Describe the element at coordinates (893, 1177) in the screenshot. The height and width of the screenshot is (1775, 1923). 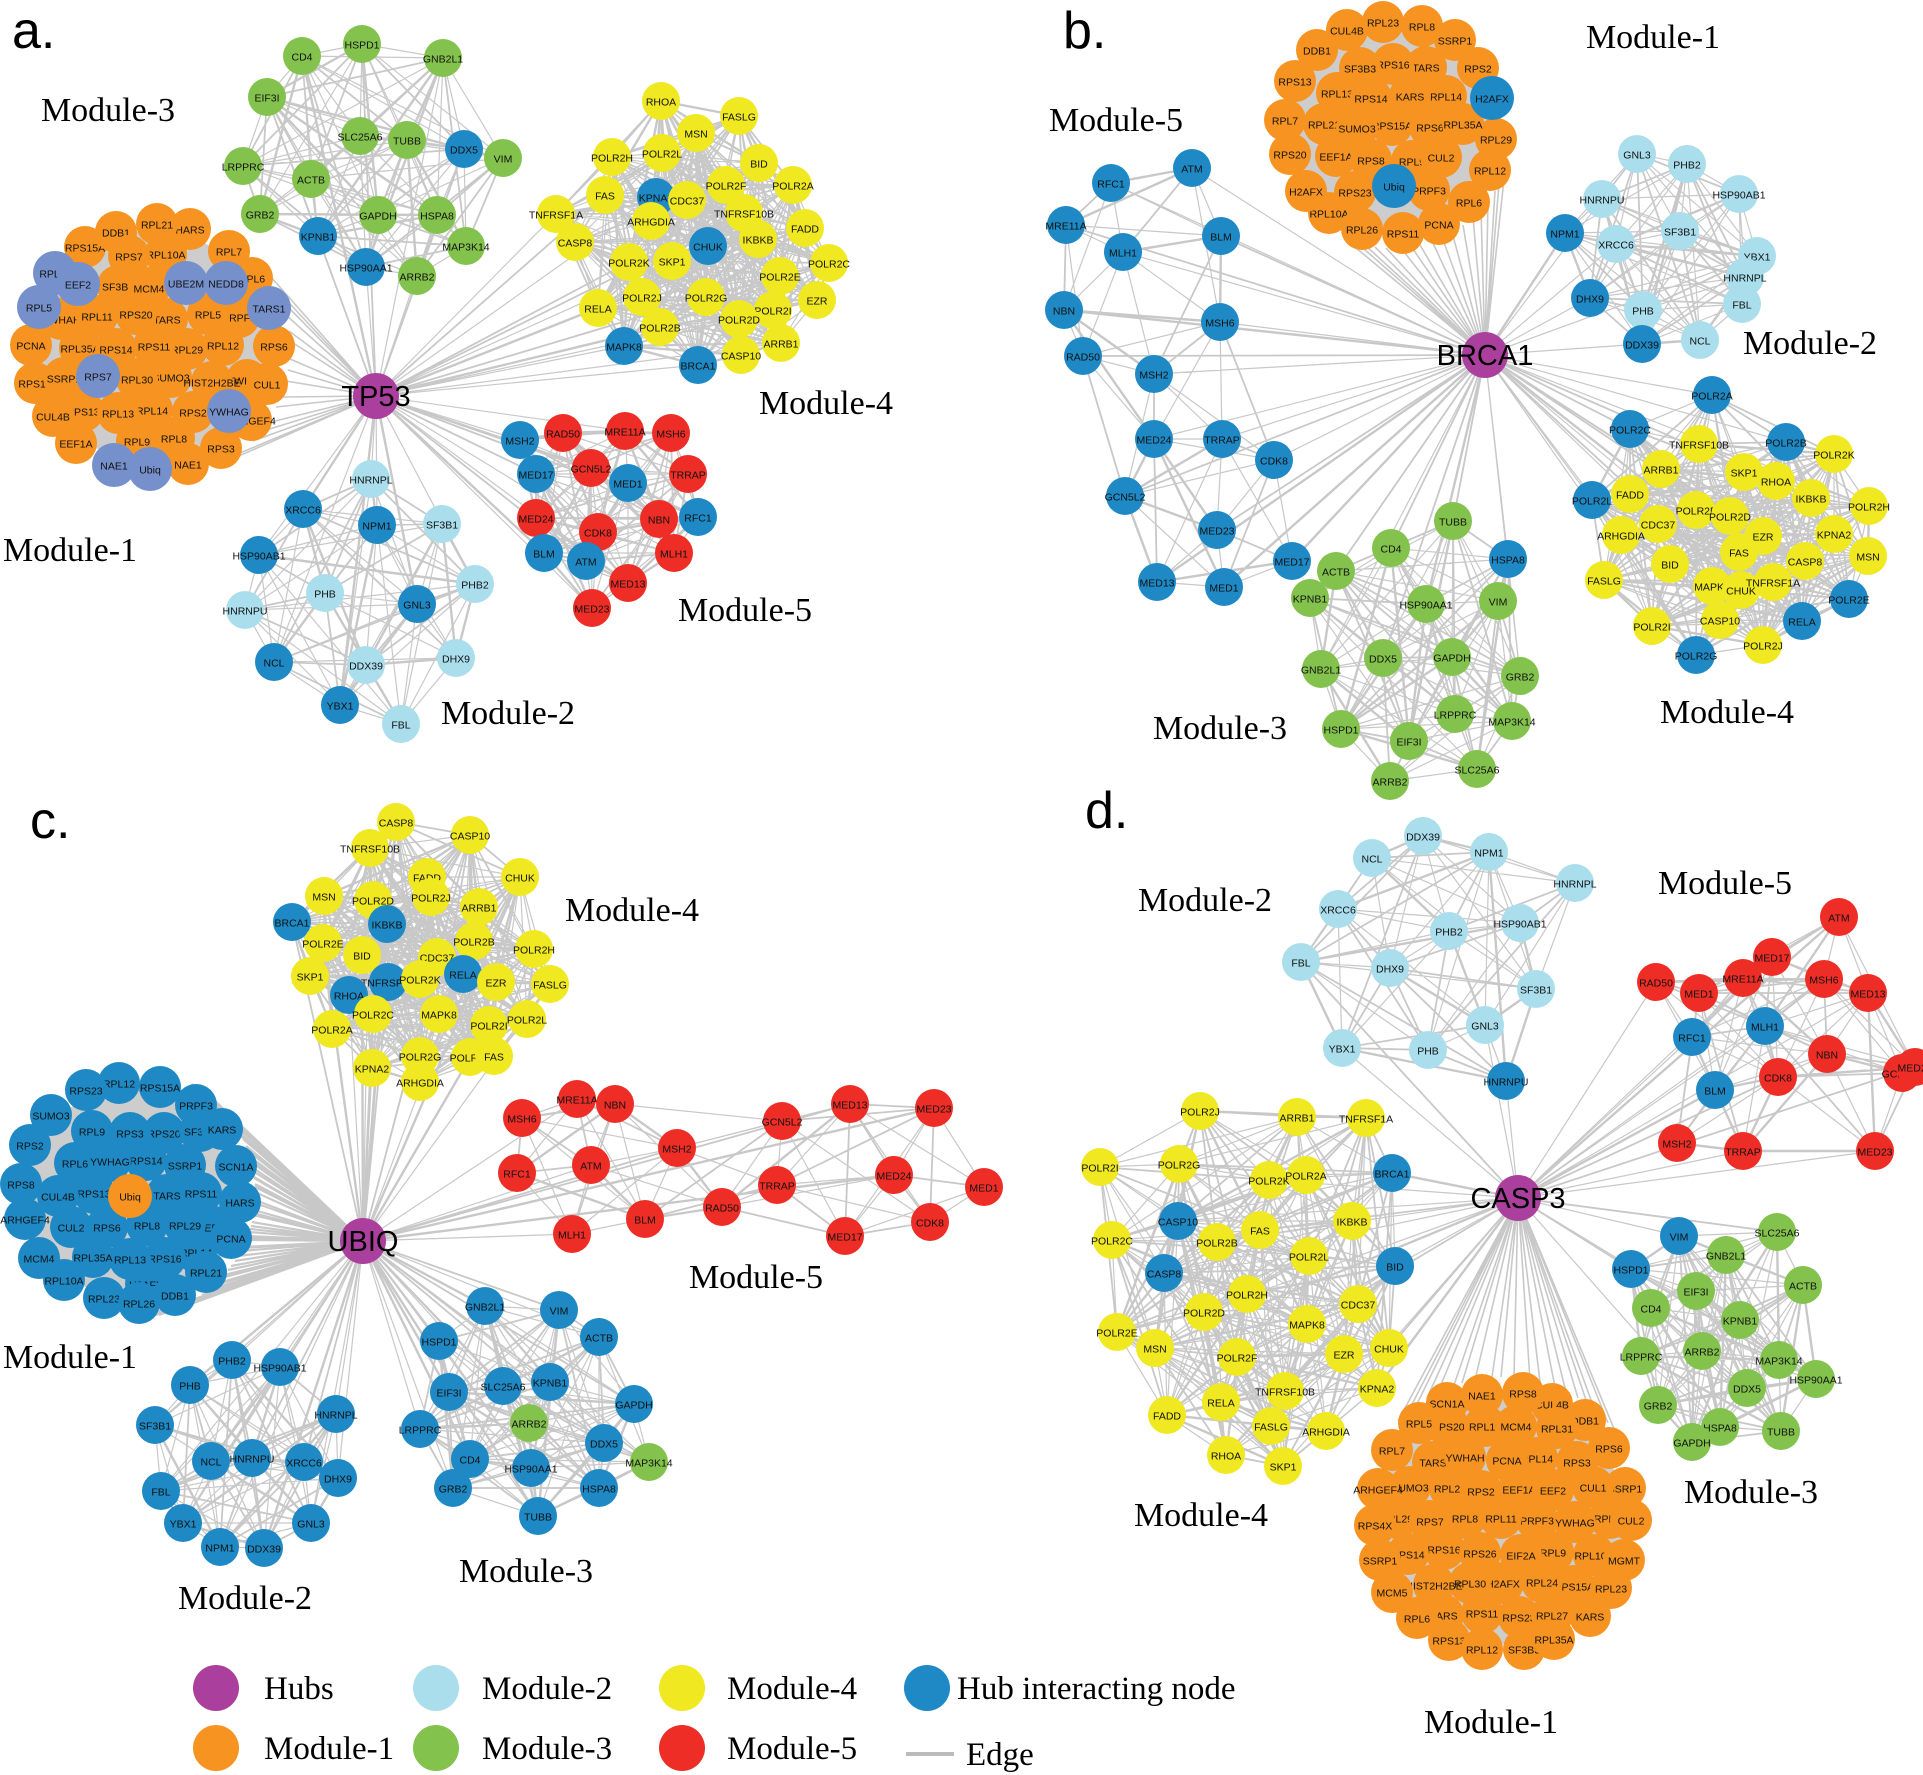
I see `svg-text: MED24` at that location.